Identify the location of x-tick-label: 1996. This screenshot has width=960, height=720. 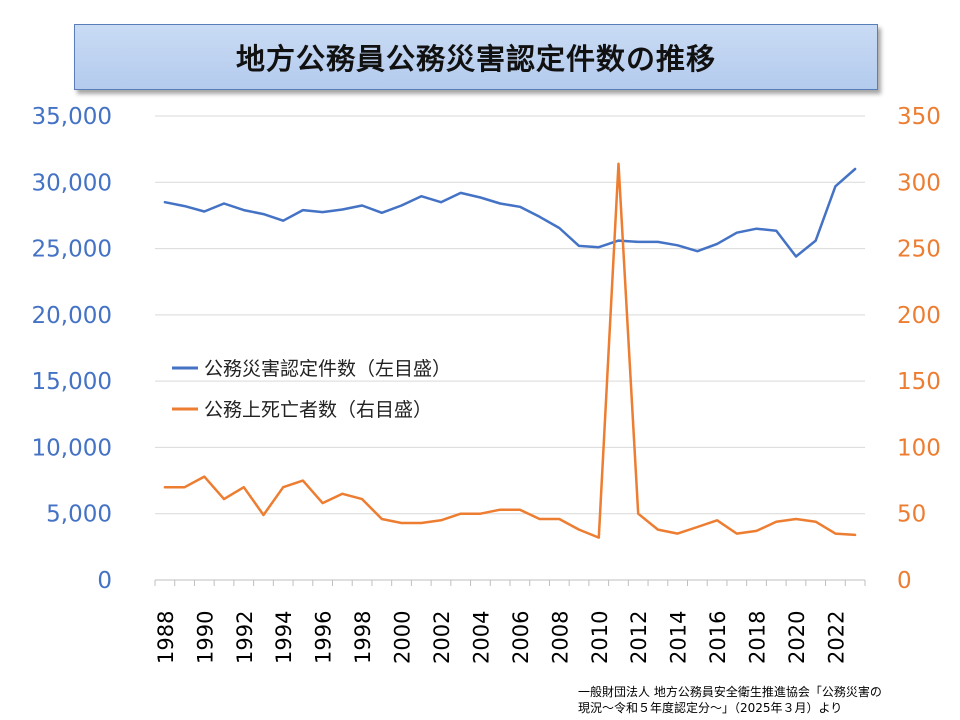
(324, 637).